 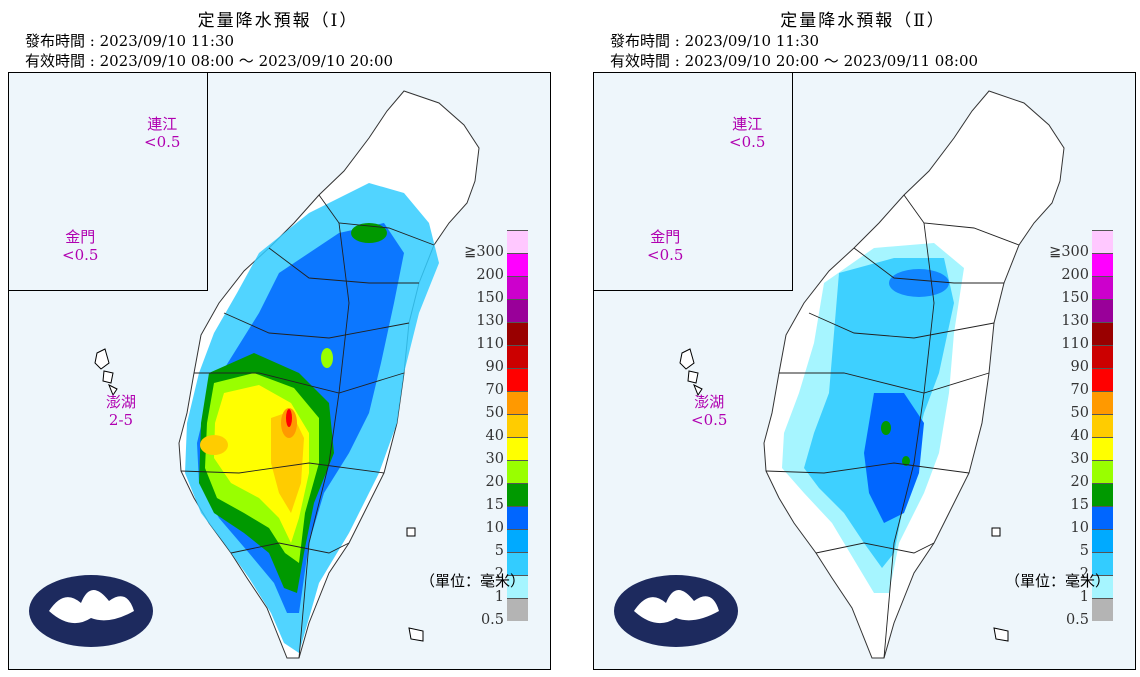 I want to click on legend-label: 70, so click(x=1079, y=390).